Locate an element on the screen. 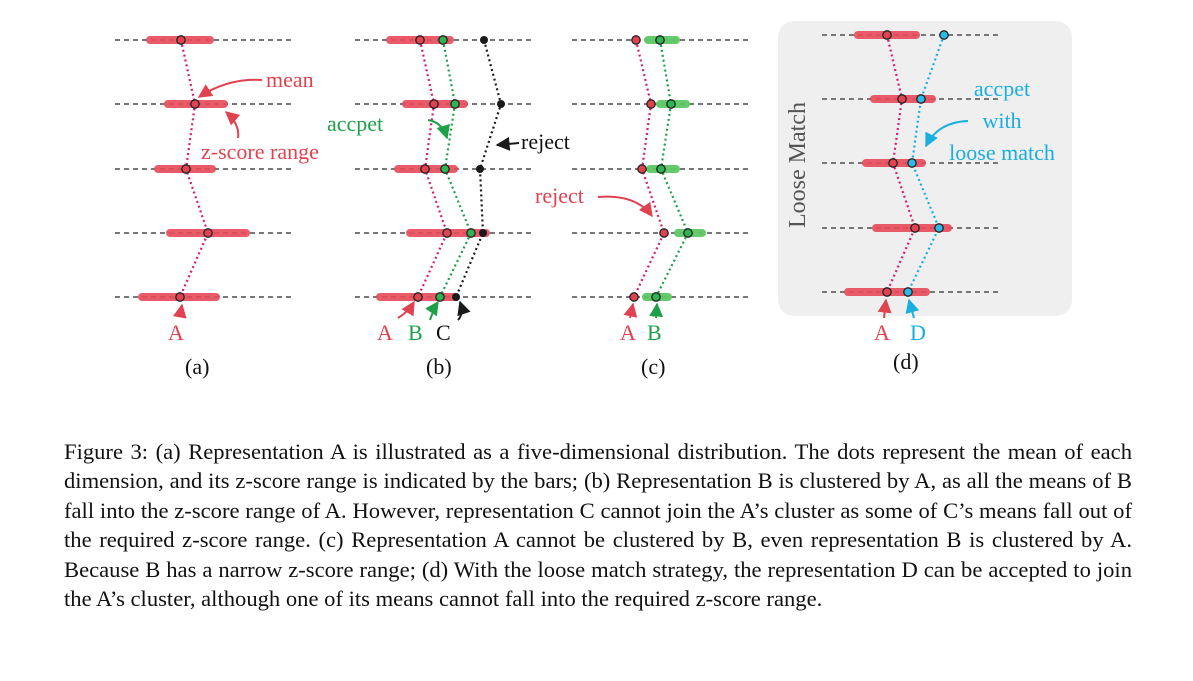  zscore-arrow is located at coordinates (232, 125).